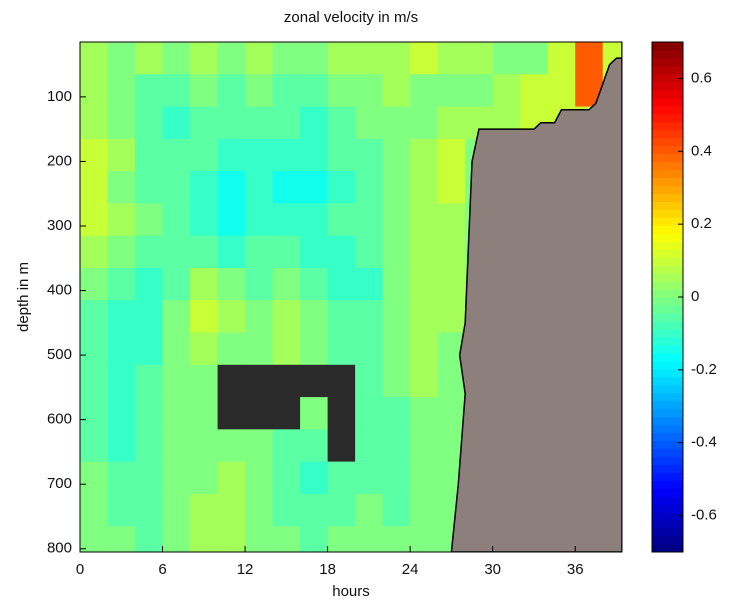  What do you see at coordinates (575, 569) in the screenshot?
I see `x-tick-label: 36` at bounding box center [575, 569].